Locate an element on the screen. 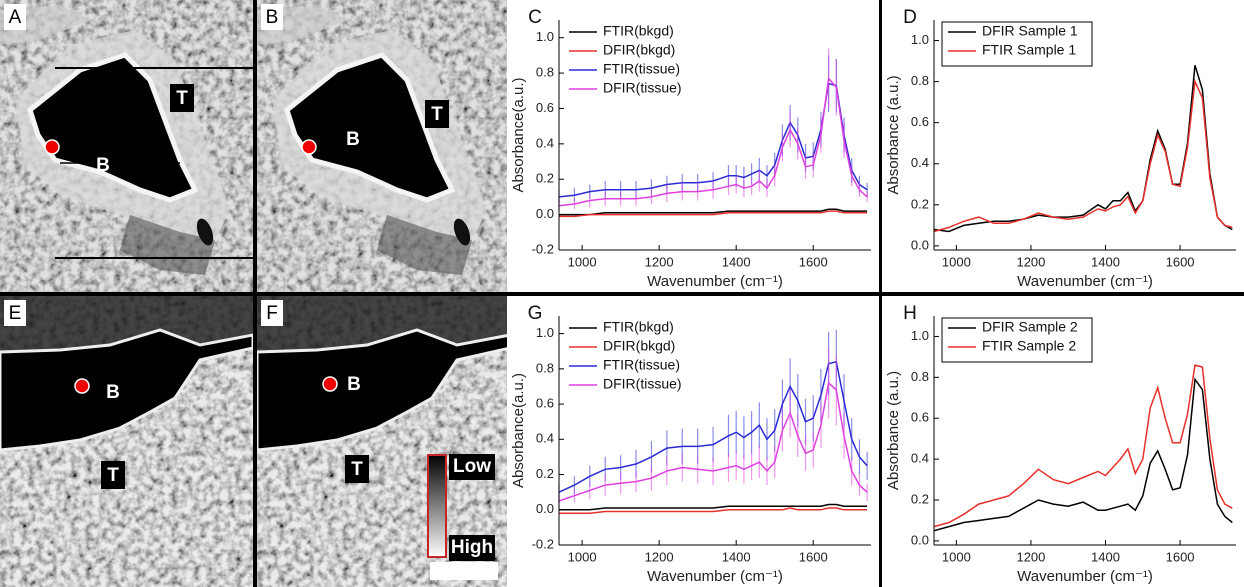  panel-letter: D is located at coordinates (910, 17).